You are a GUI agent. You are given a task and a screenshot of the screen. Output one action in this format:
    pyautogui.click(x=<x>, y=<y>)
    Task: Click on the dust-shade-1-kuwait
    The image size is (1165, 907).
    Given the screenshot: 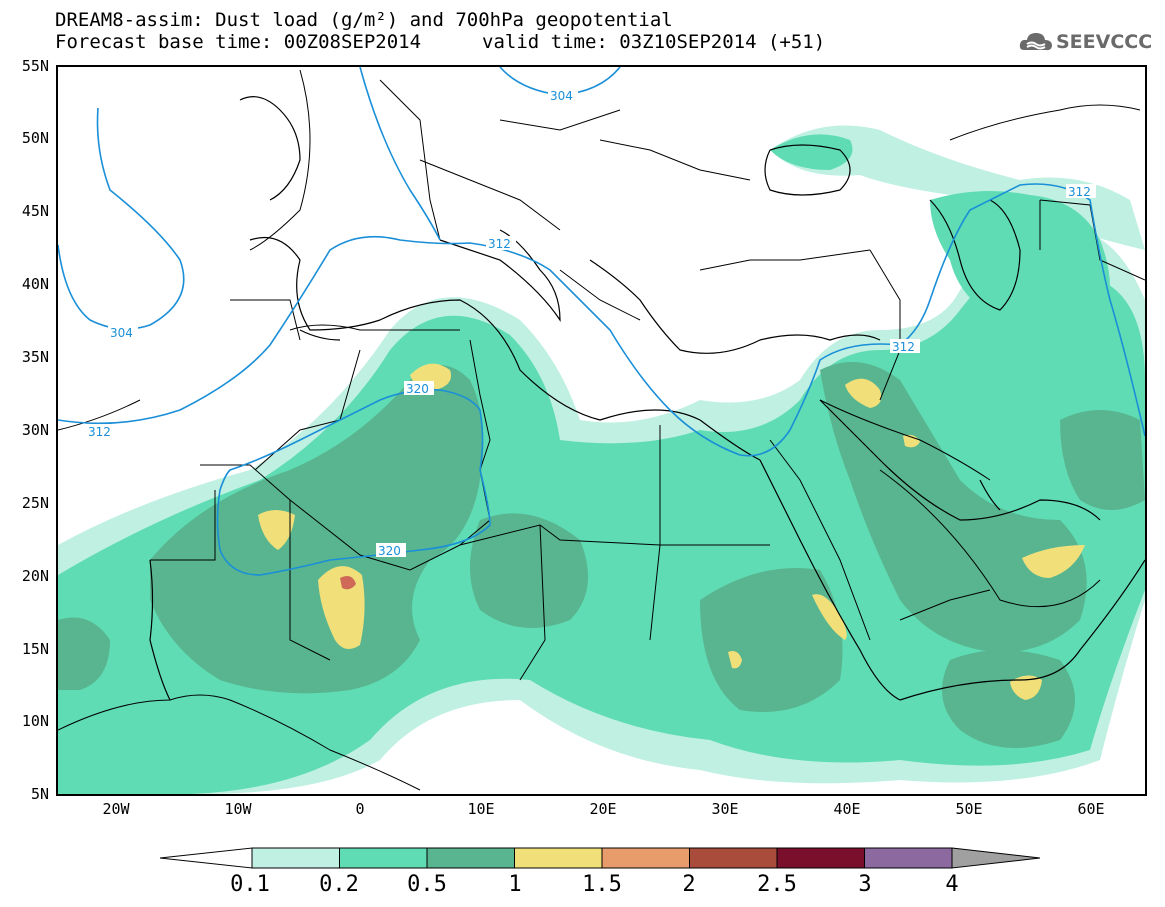 What is the action you would take?
    pyautogui.click(x=911, y=441)
    